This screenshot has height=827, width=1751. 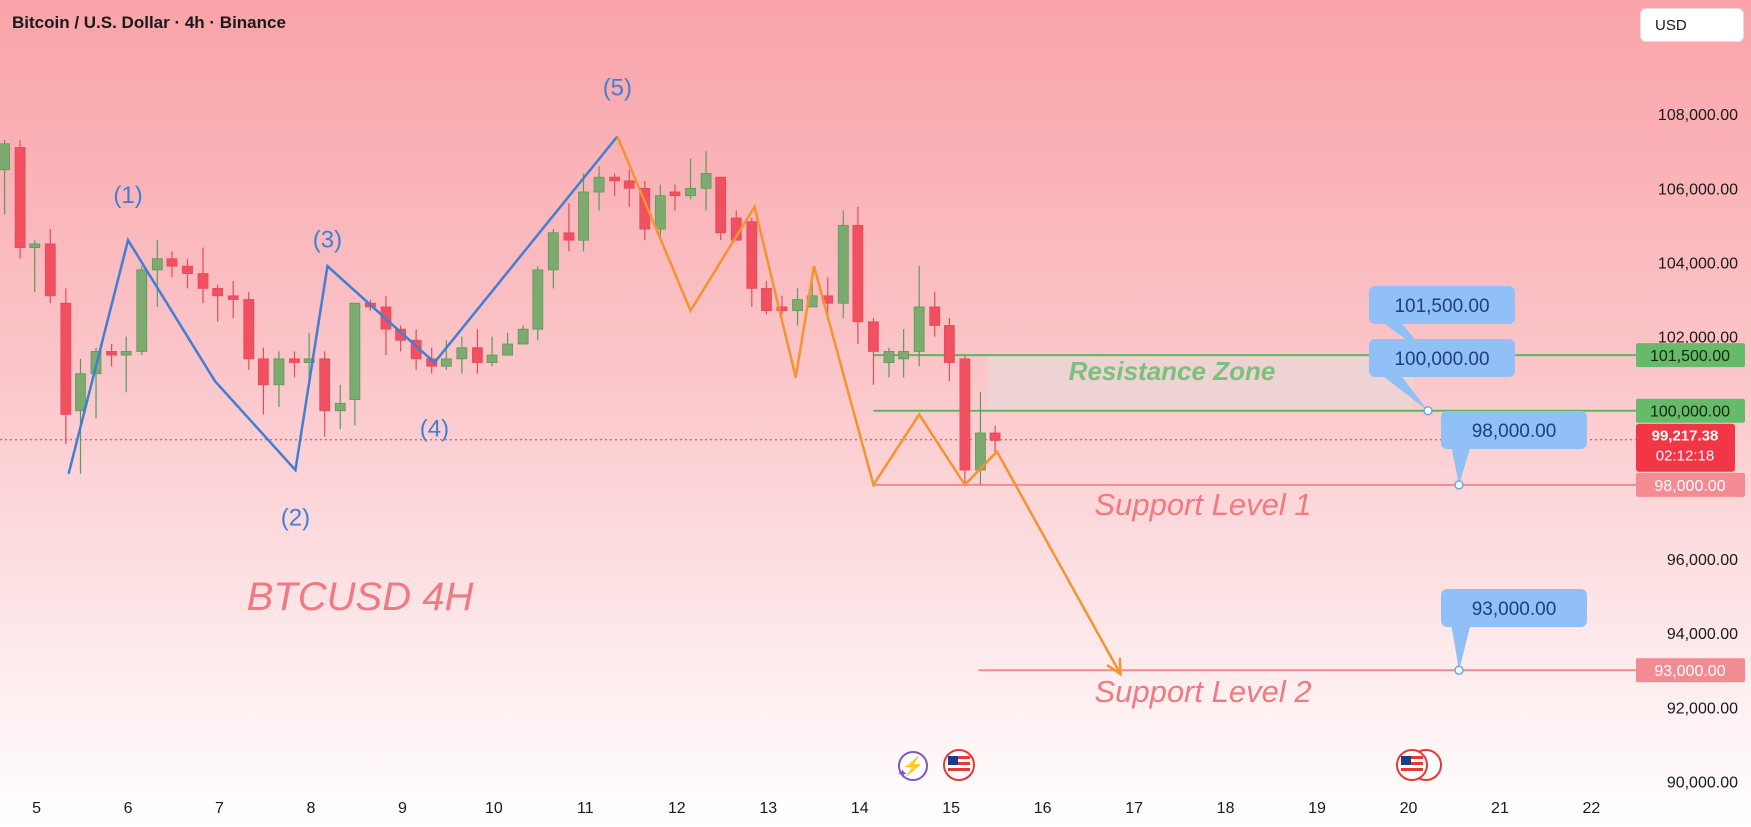 What do you see at coordinates (360, 597) in the screenshot?
I see `symbol-watermark: BTCUSD 4H` at bounding box center [360, 597].